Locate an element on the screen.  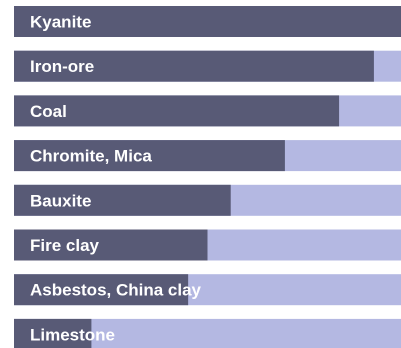
bar-fire-clay is located at coordinates (111, 245).